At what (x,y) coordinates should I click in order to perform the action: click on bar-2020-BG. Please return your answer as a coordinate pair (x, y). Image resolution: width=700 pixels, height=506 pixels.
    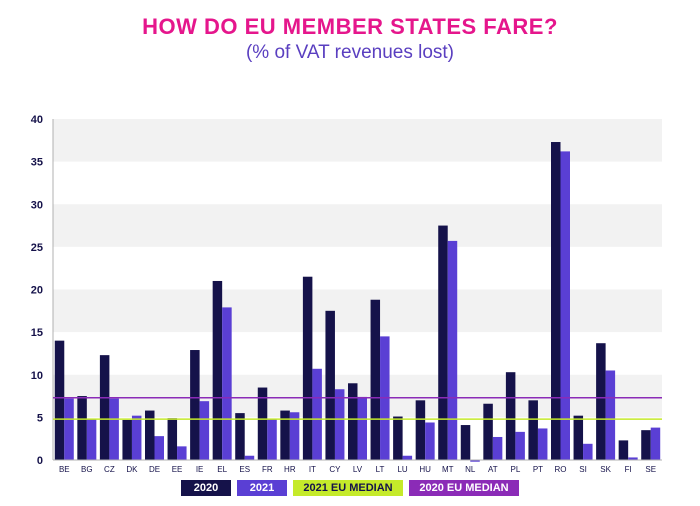
    Looking at the image, I should click on (82, 428).